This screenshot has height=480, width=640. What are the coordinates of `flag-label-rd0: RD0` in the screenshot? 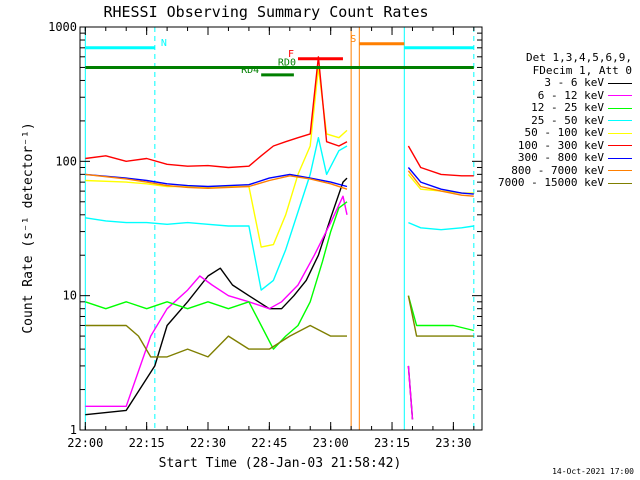 It's located at (287, 62).